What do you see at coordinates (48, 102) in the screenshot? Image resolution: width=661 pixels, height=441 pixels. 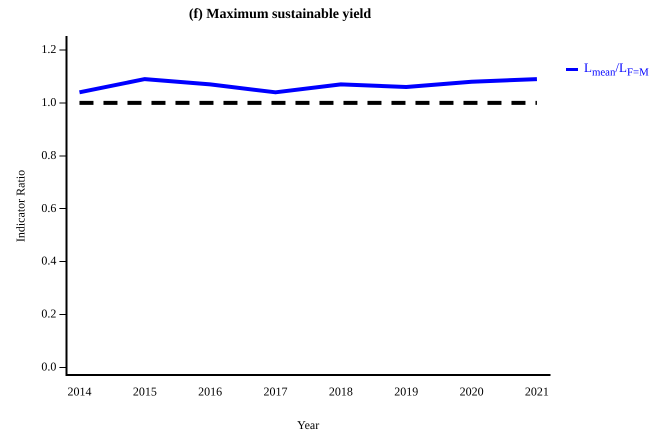 I see `y-tick-label: 1.0` at bounding box center [48, 102].